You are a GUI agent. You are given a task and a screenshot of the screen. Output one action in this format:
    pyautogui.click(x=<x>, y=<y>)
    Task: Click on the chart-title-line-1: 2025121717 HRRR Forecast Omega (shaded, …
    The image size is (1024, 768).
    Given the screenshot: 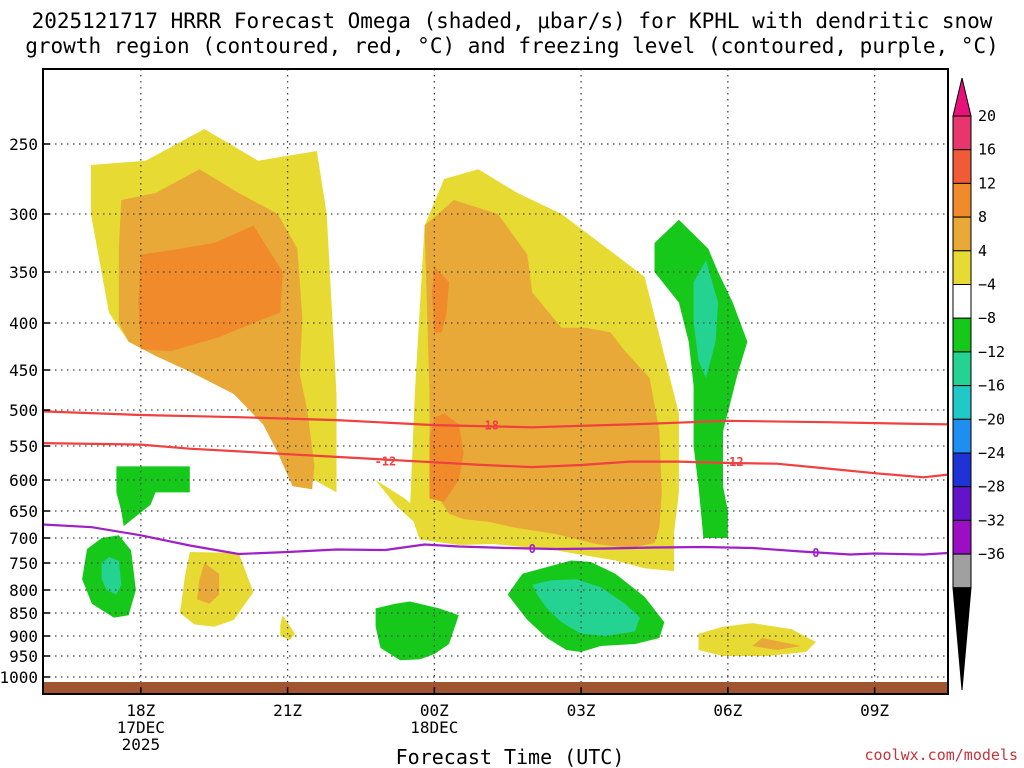 What is the action you would take?
    pyautogui.click(x=512, y=21)
    